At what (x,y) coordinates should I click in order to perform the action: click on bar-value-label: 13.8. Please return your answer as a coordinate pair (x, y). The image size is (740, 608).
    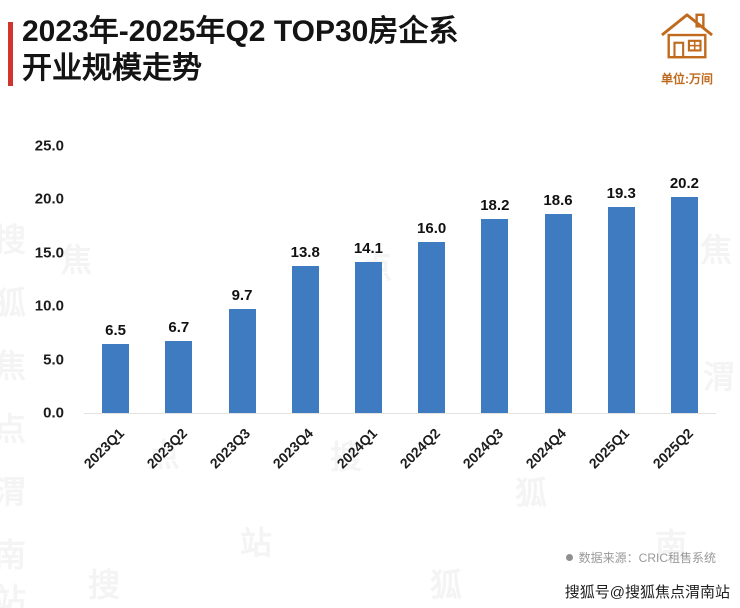
    Looking at the image, I should click on (305, 252).